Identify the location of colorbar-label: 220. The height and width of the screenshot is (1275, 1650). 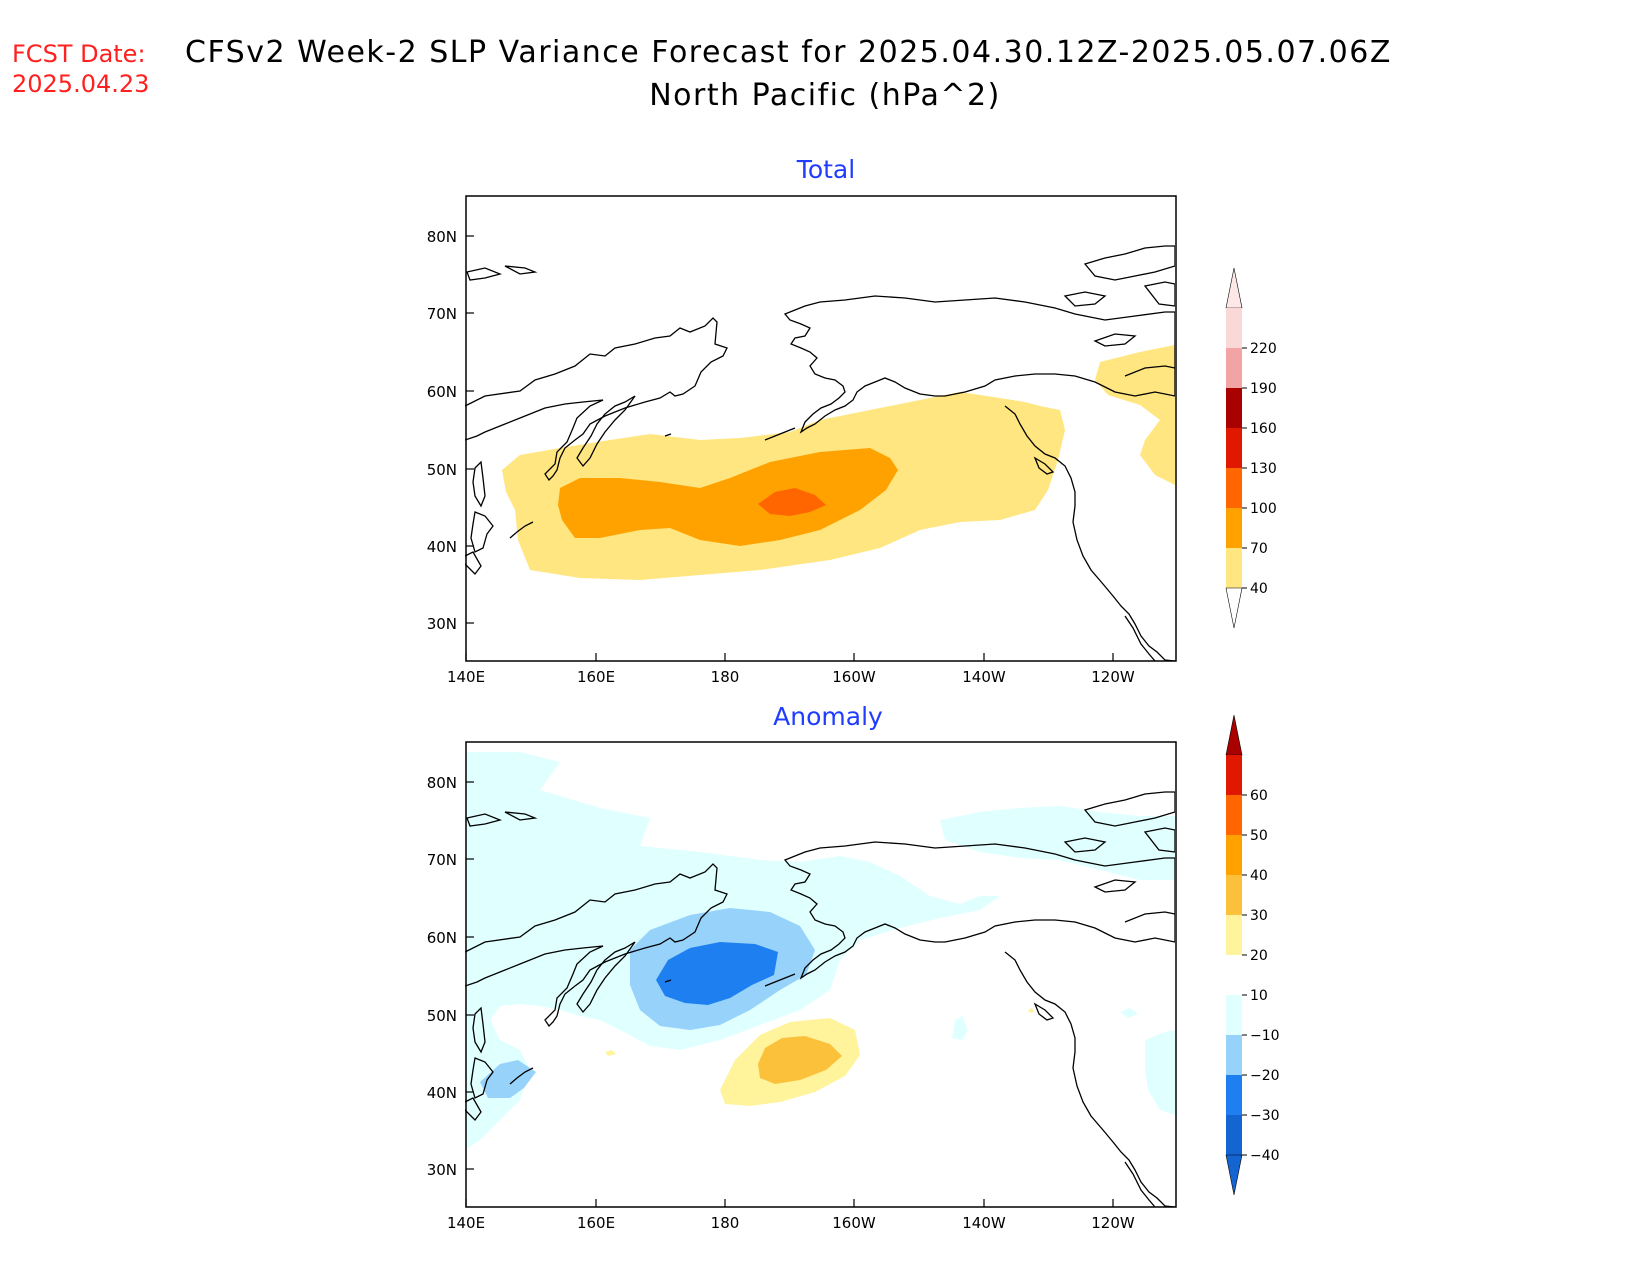
(1263, 349).